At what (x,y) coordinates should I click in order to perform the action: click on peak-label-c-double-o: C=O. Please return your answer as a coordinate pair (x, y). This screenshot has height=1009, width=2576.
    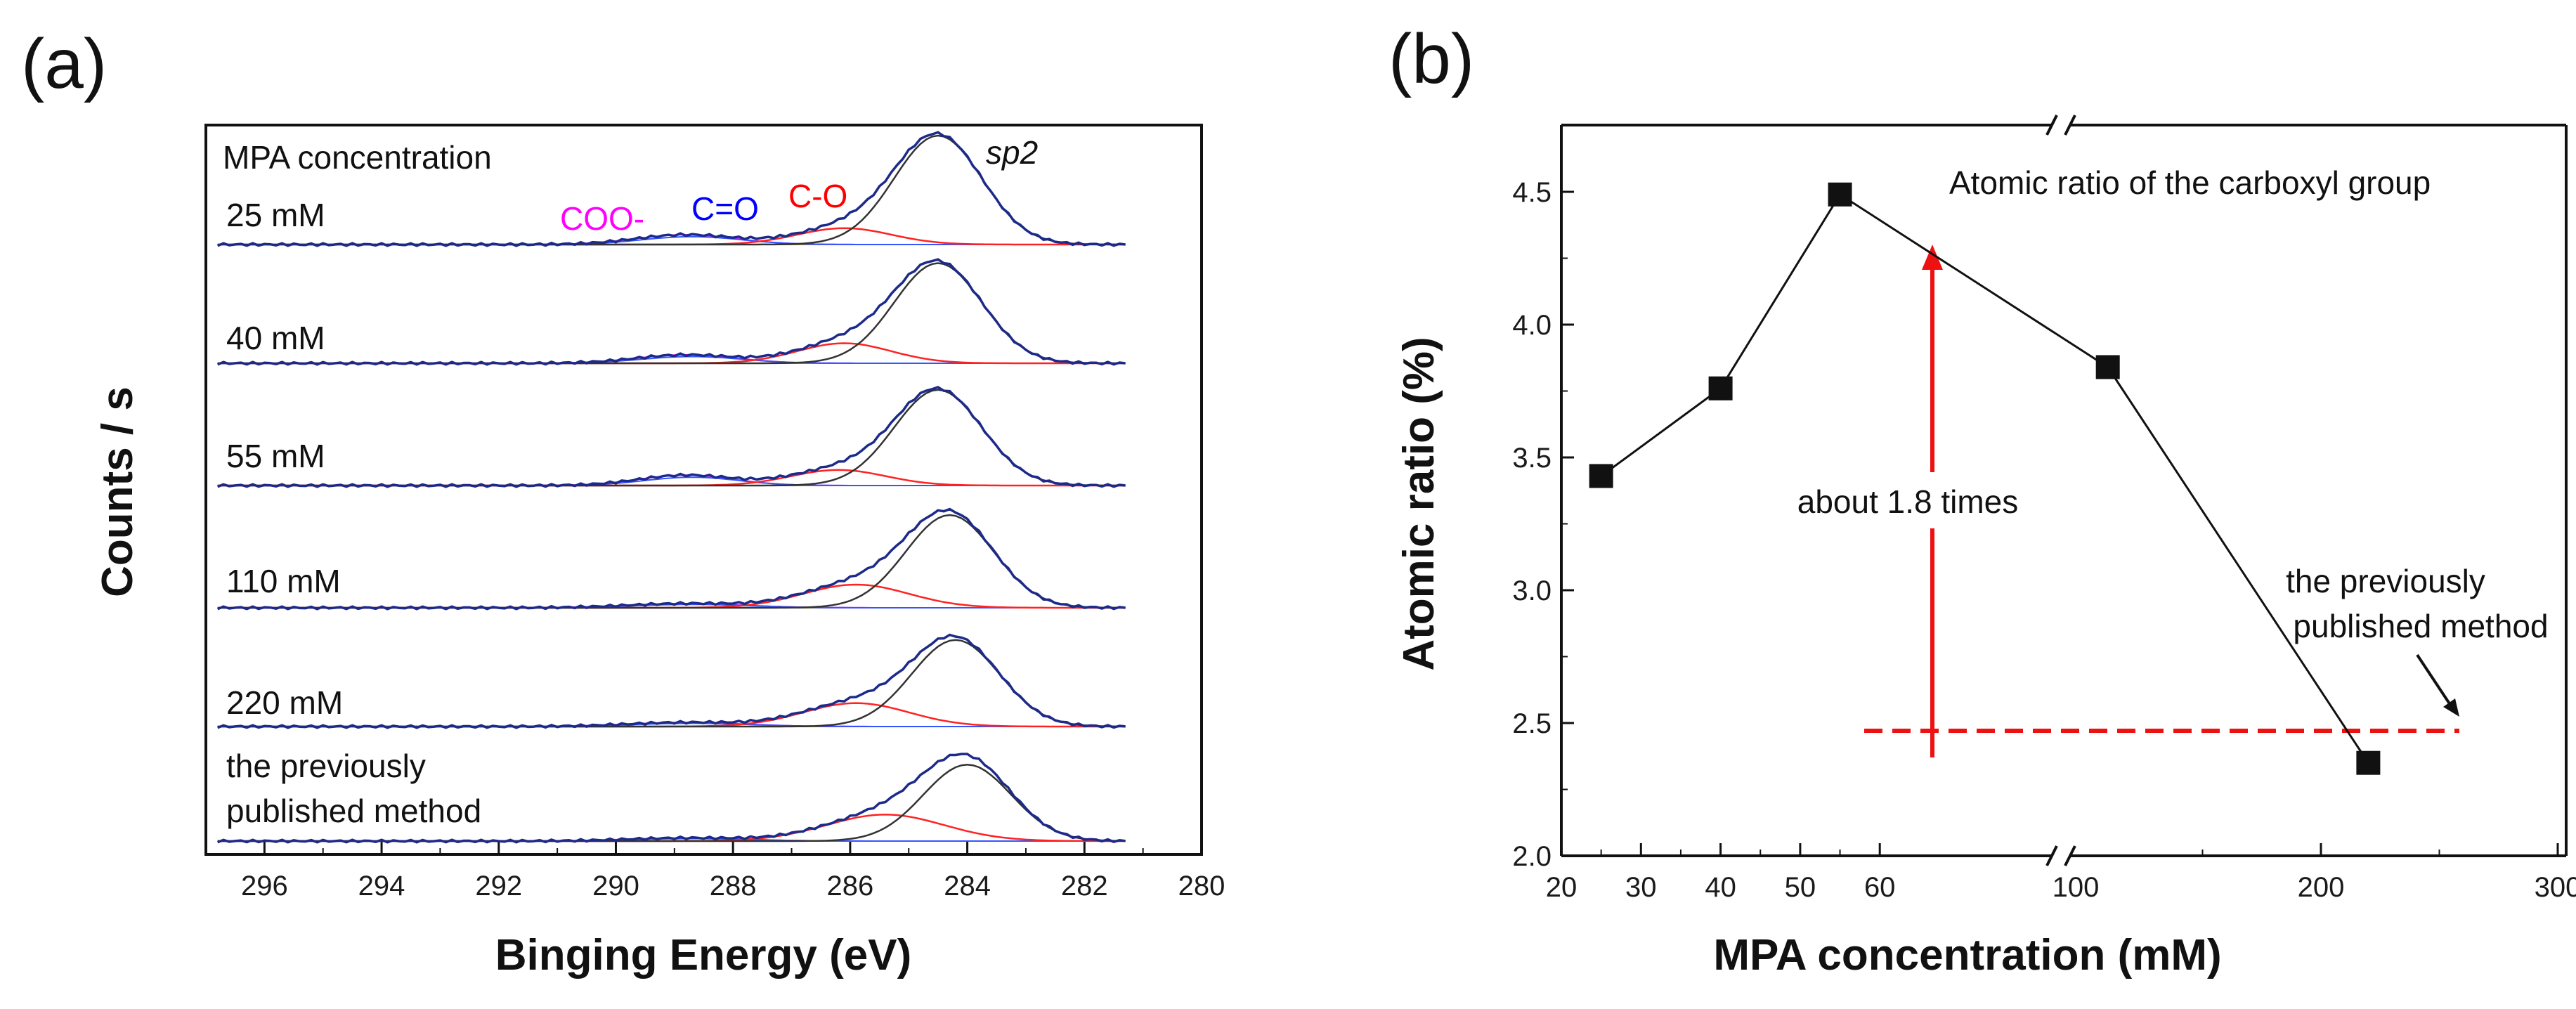
    Looking at the image, I should click on (725, 208).